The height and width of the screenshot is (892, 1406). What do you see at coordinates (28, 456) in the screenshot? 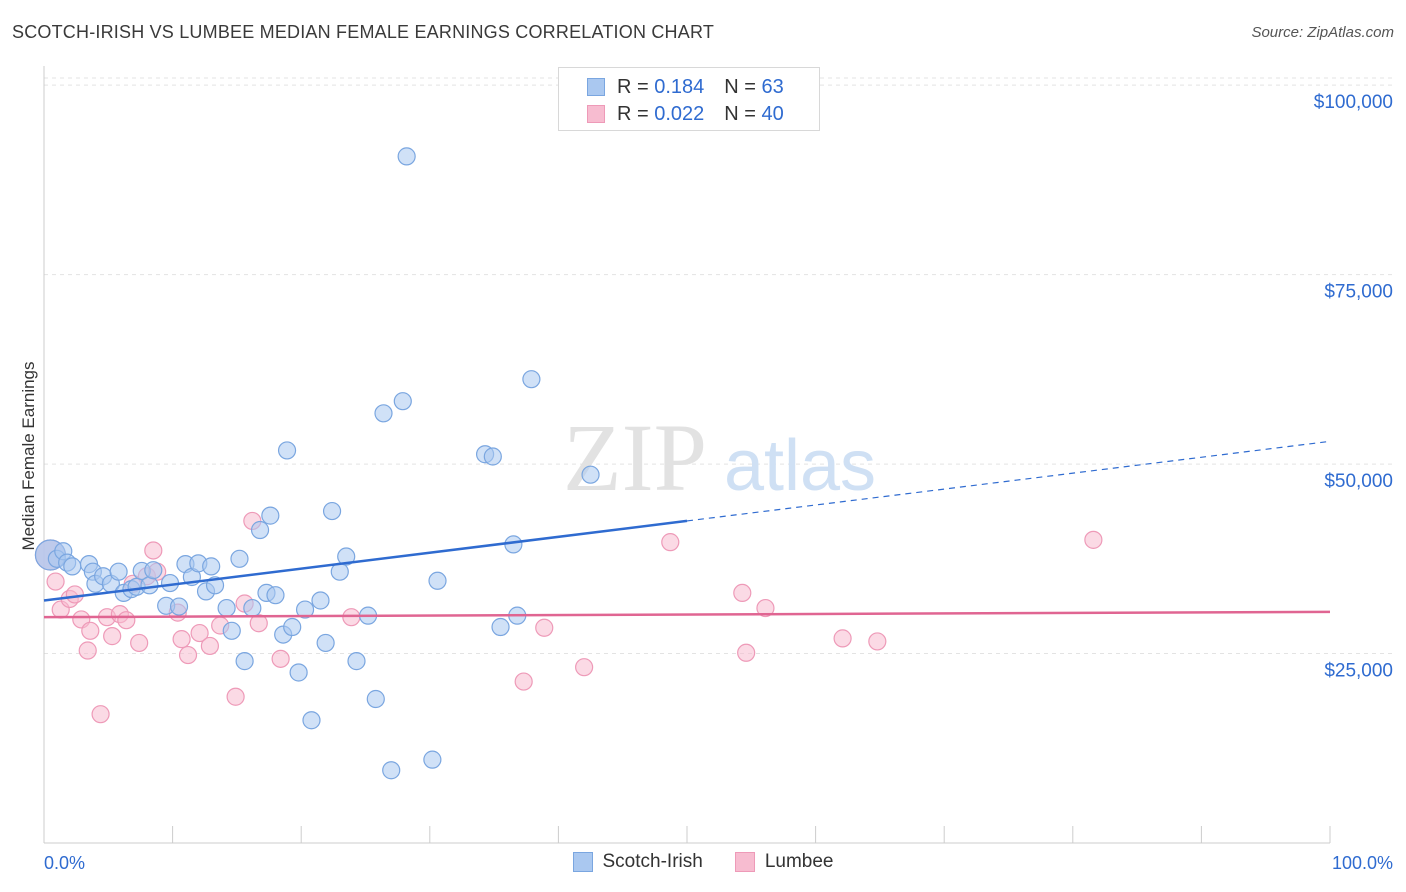
I see `y-axis-label: Median Female Earnings` at bounding box center [28, 456].